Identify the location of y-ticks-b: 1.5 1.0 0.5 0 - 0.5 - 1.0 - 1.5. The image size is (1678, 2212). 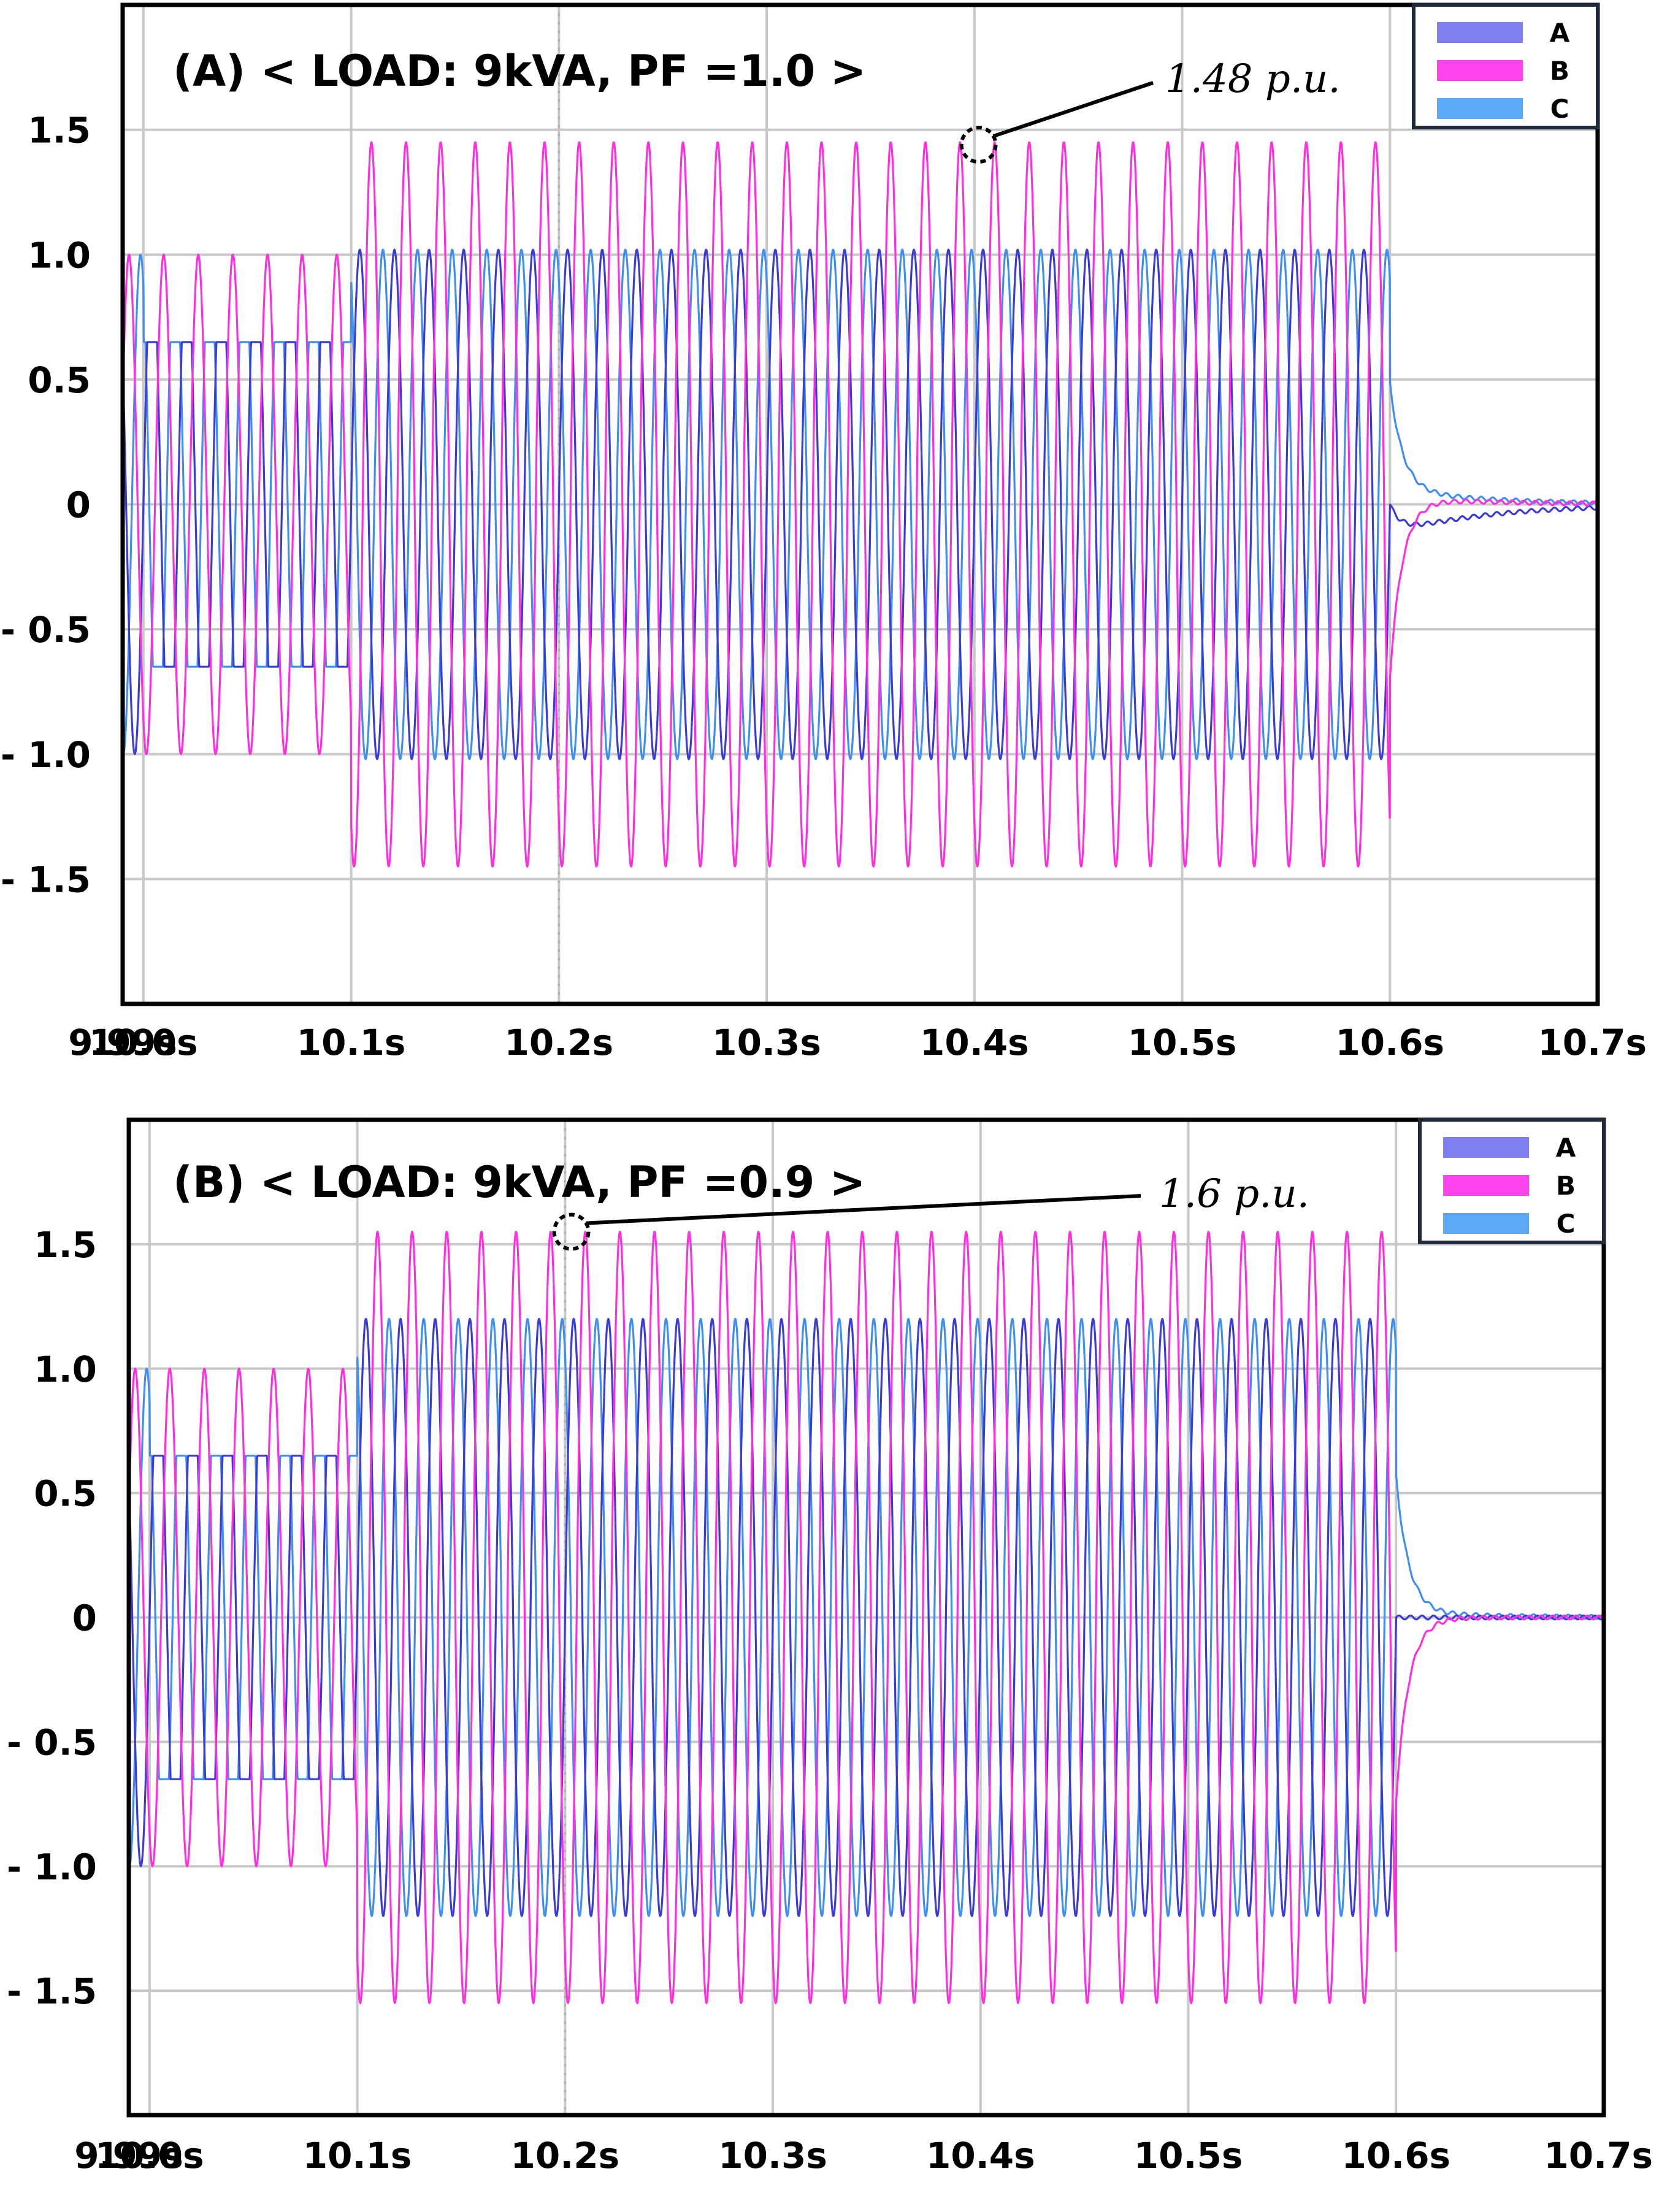
(52, 1618).